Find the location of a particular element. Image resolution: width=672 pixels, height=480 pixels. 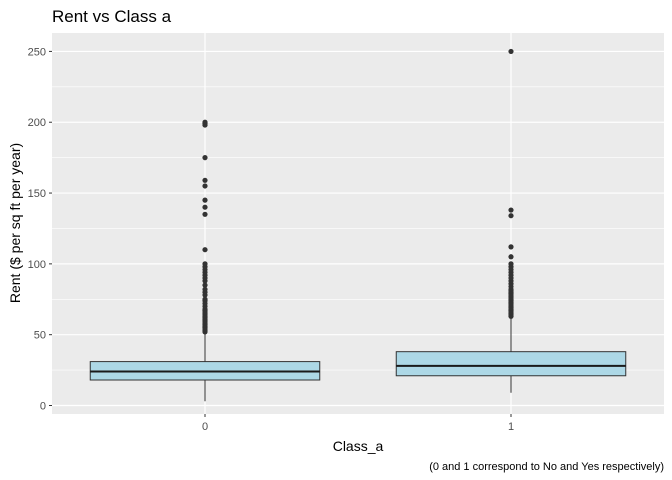

x-axis-title: Class_a is located at coordinates (358, 446).